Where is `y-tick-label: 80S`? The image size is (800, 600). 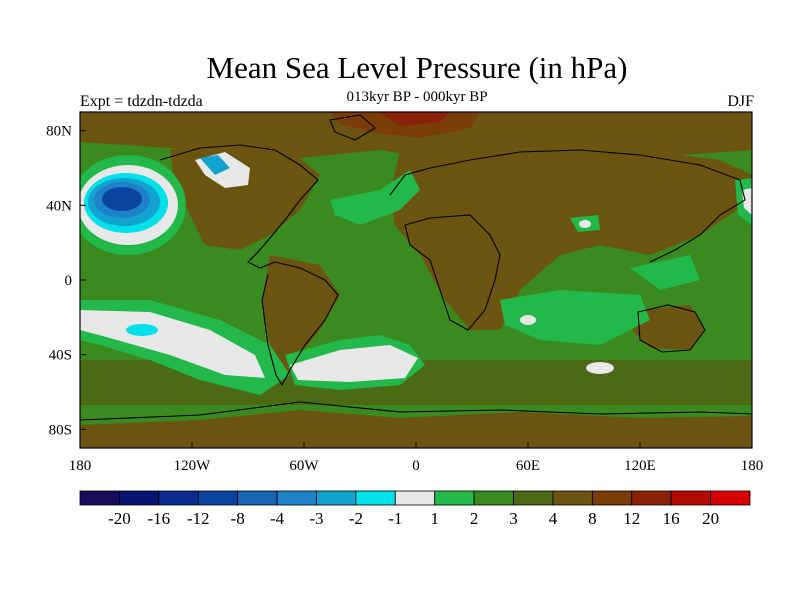 y-tick-label: 80S is located at coordinates (60, 430).